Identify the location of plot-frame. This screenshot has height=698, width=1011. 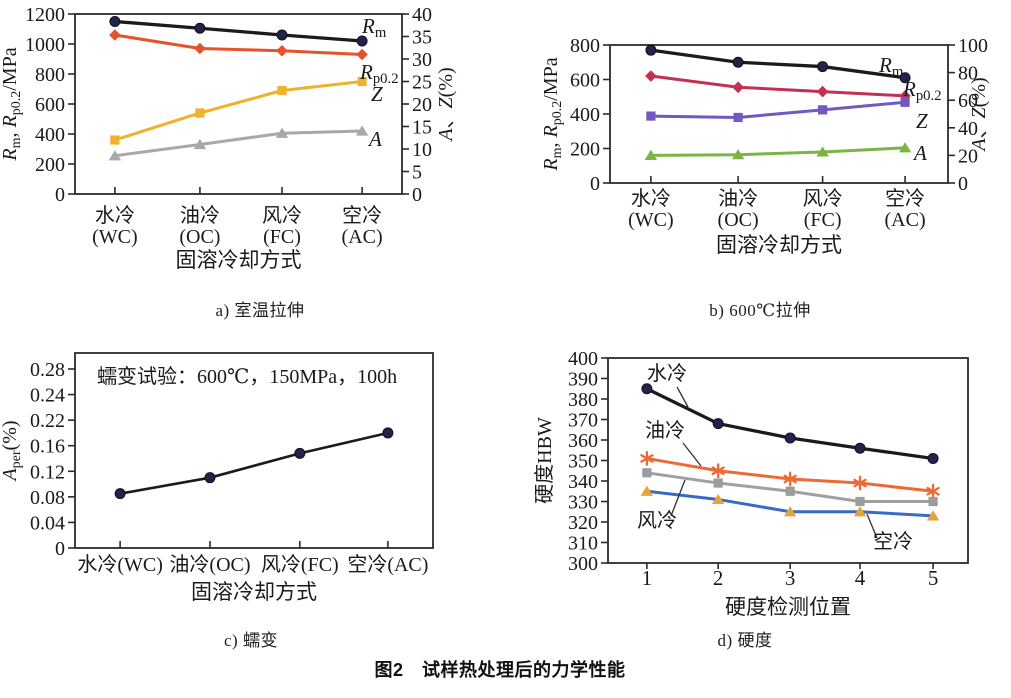
(254, 450).